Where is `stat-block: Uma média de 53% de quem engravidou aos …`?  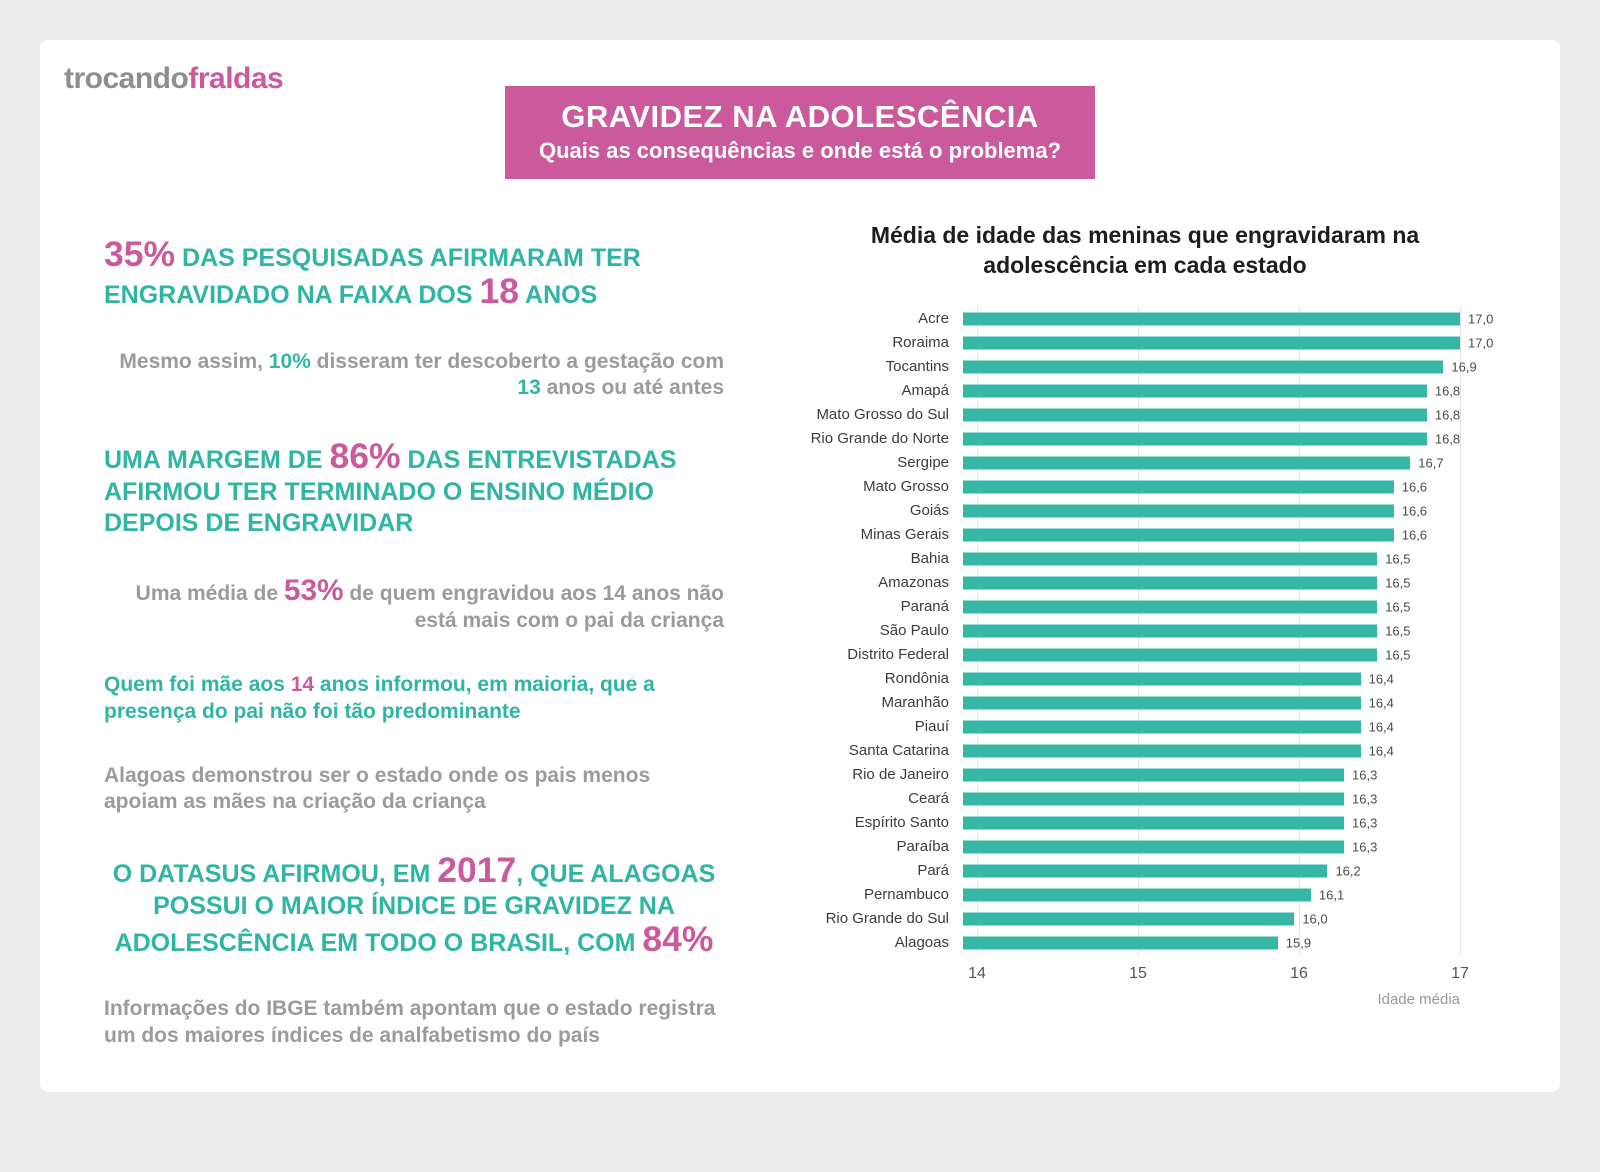
stat-block: Uma média de 53% de quem engravidou aos … is located at coordinates (414, 605).